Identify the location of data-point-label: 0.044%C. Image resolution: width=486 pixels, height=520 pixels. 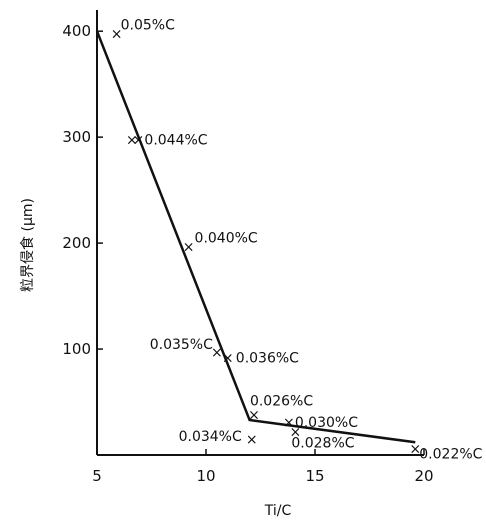
(175, 140).